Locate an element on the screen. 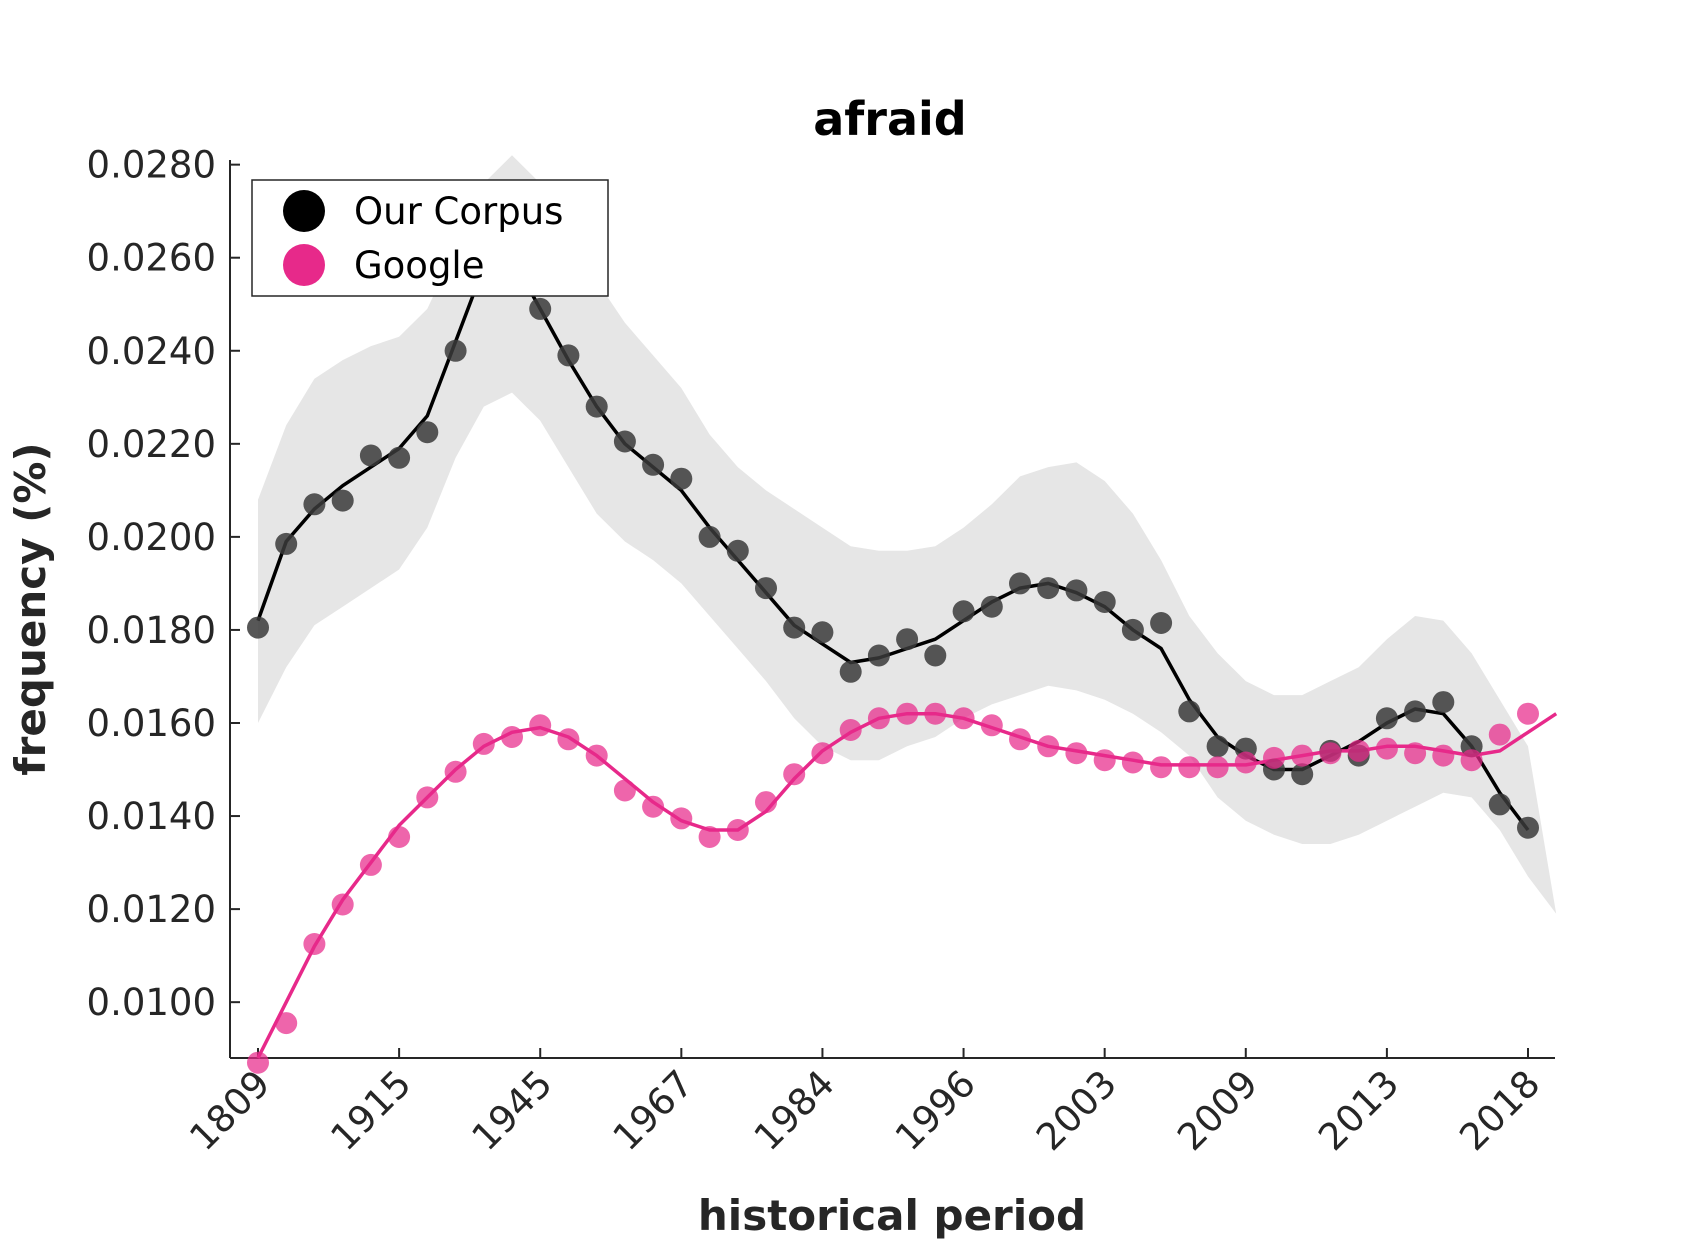  legend: Our Corpus Google is located at coordinates (430, 238).